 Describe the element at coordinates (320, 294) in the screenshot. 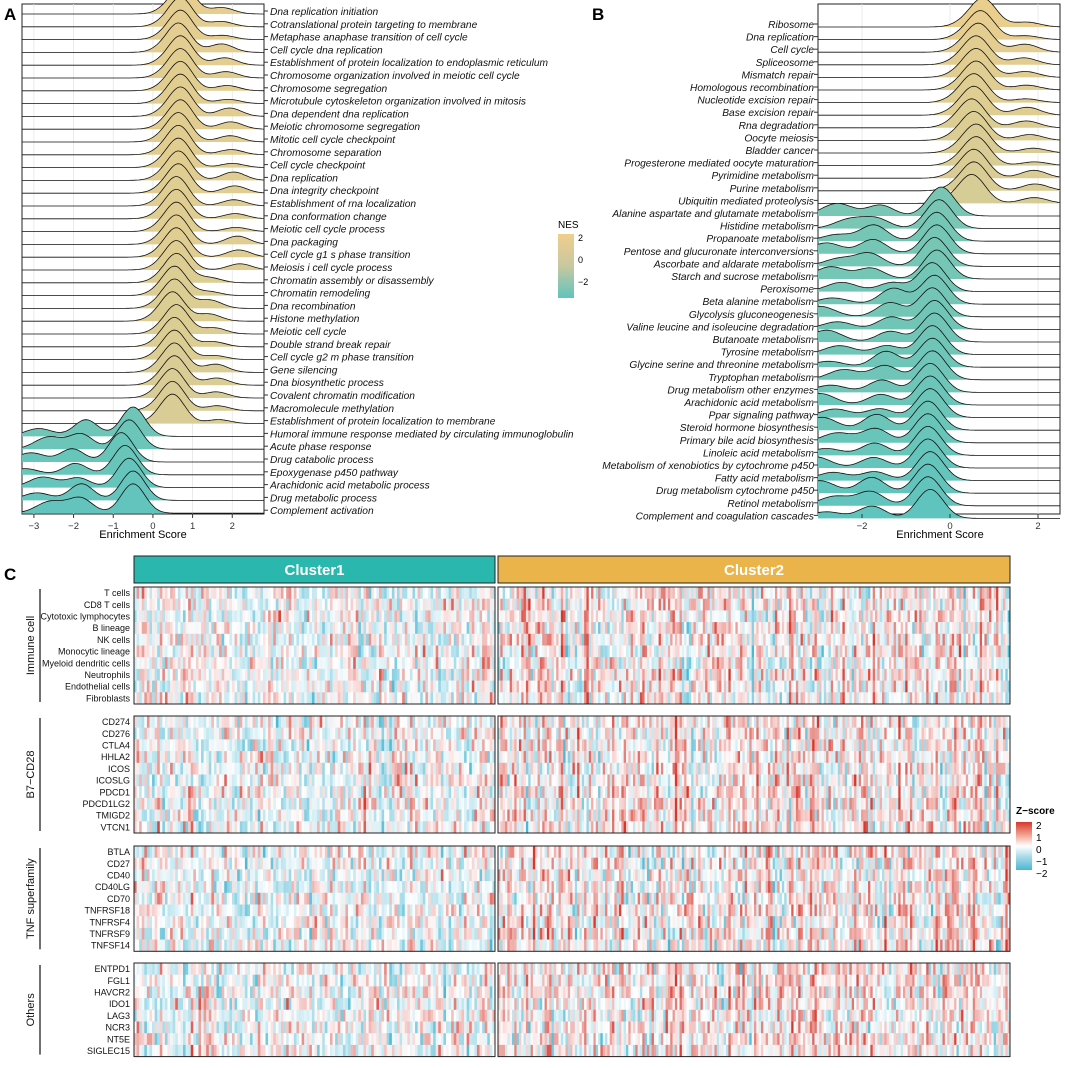

I see `pathway-label: Chromatin remodeling` at that location.